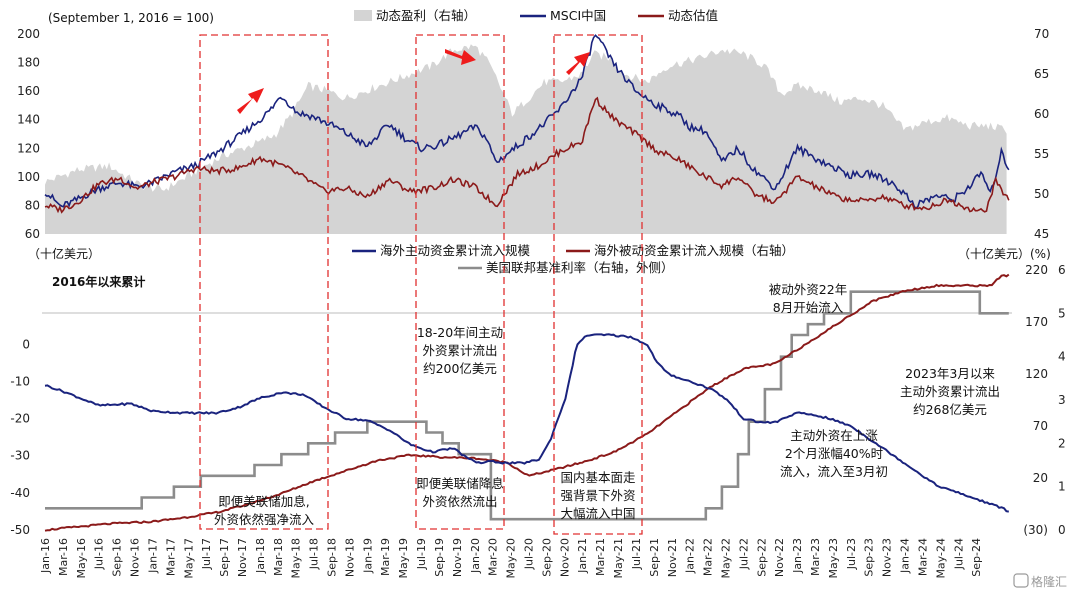 Image resolution: width=1080 pixels, height=595 pixels. Describe the element at coordinates (1040, 426) in the screenshot. I see `bottom-right-tick-label: 70` at that location.